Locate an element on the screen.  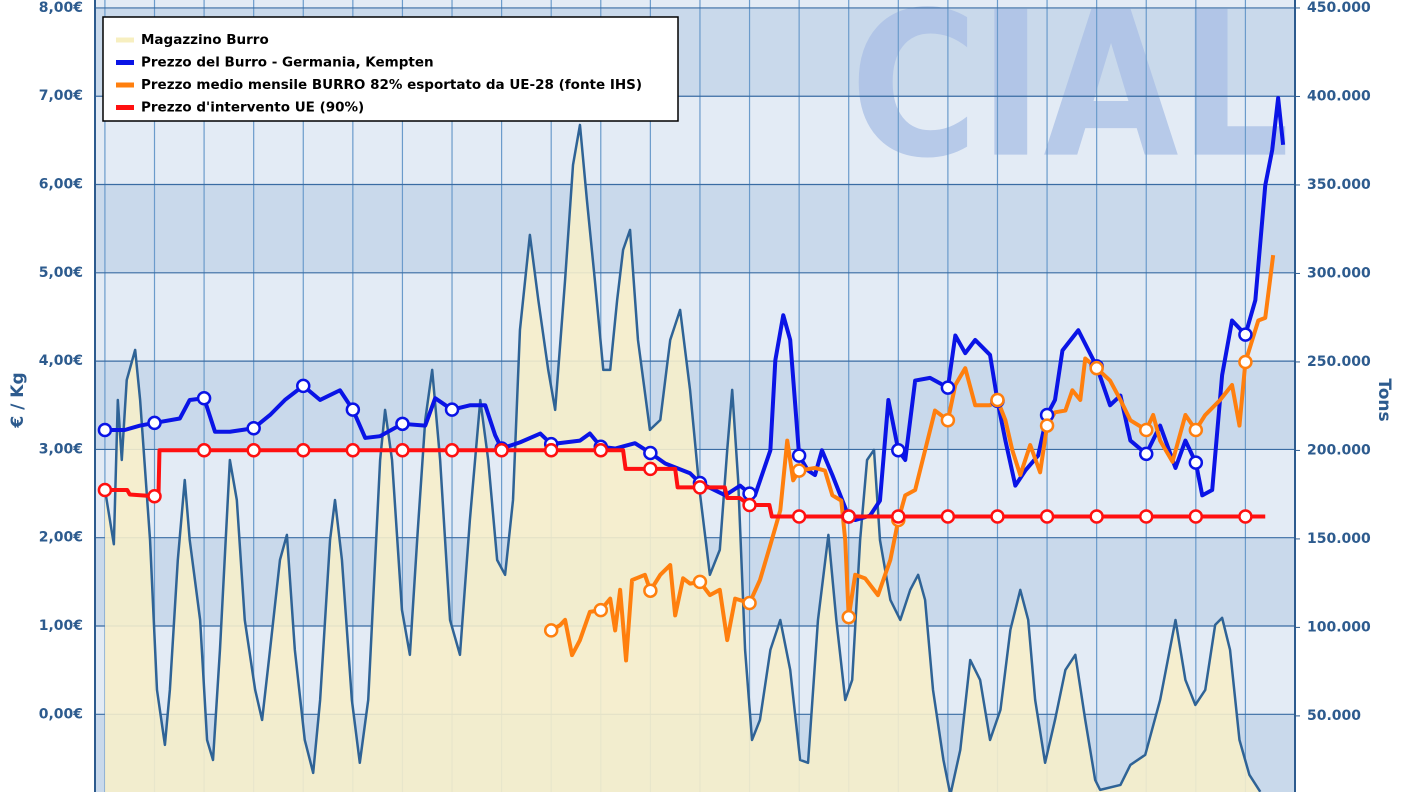
y2-tick-label: 400.000 is located at coordinates (1339, 96).